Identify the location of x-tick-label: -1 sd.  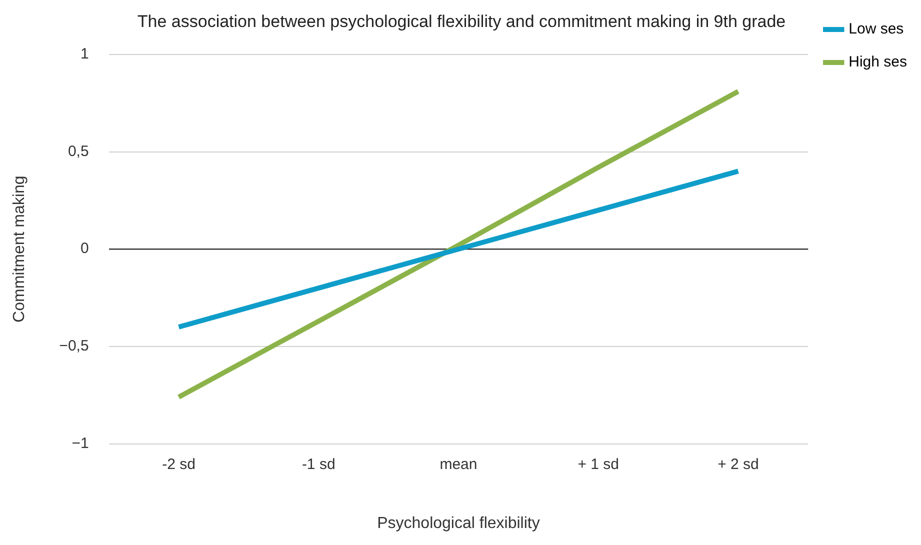
(319, 464).